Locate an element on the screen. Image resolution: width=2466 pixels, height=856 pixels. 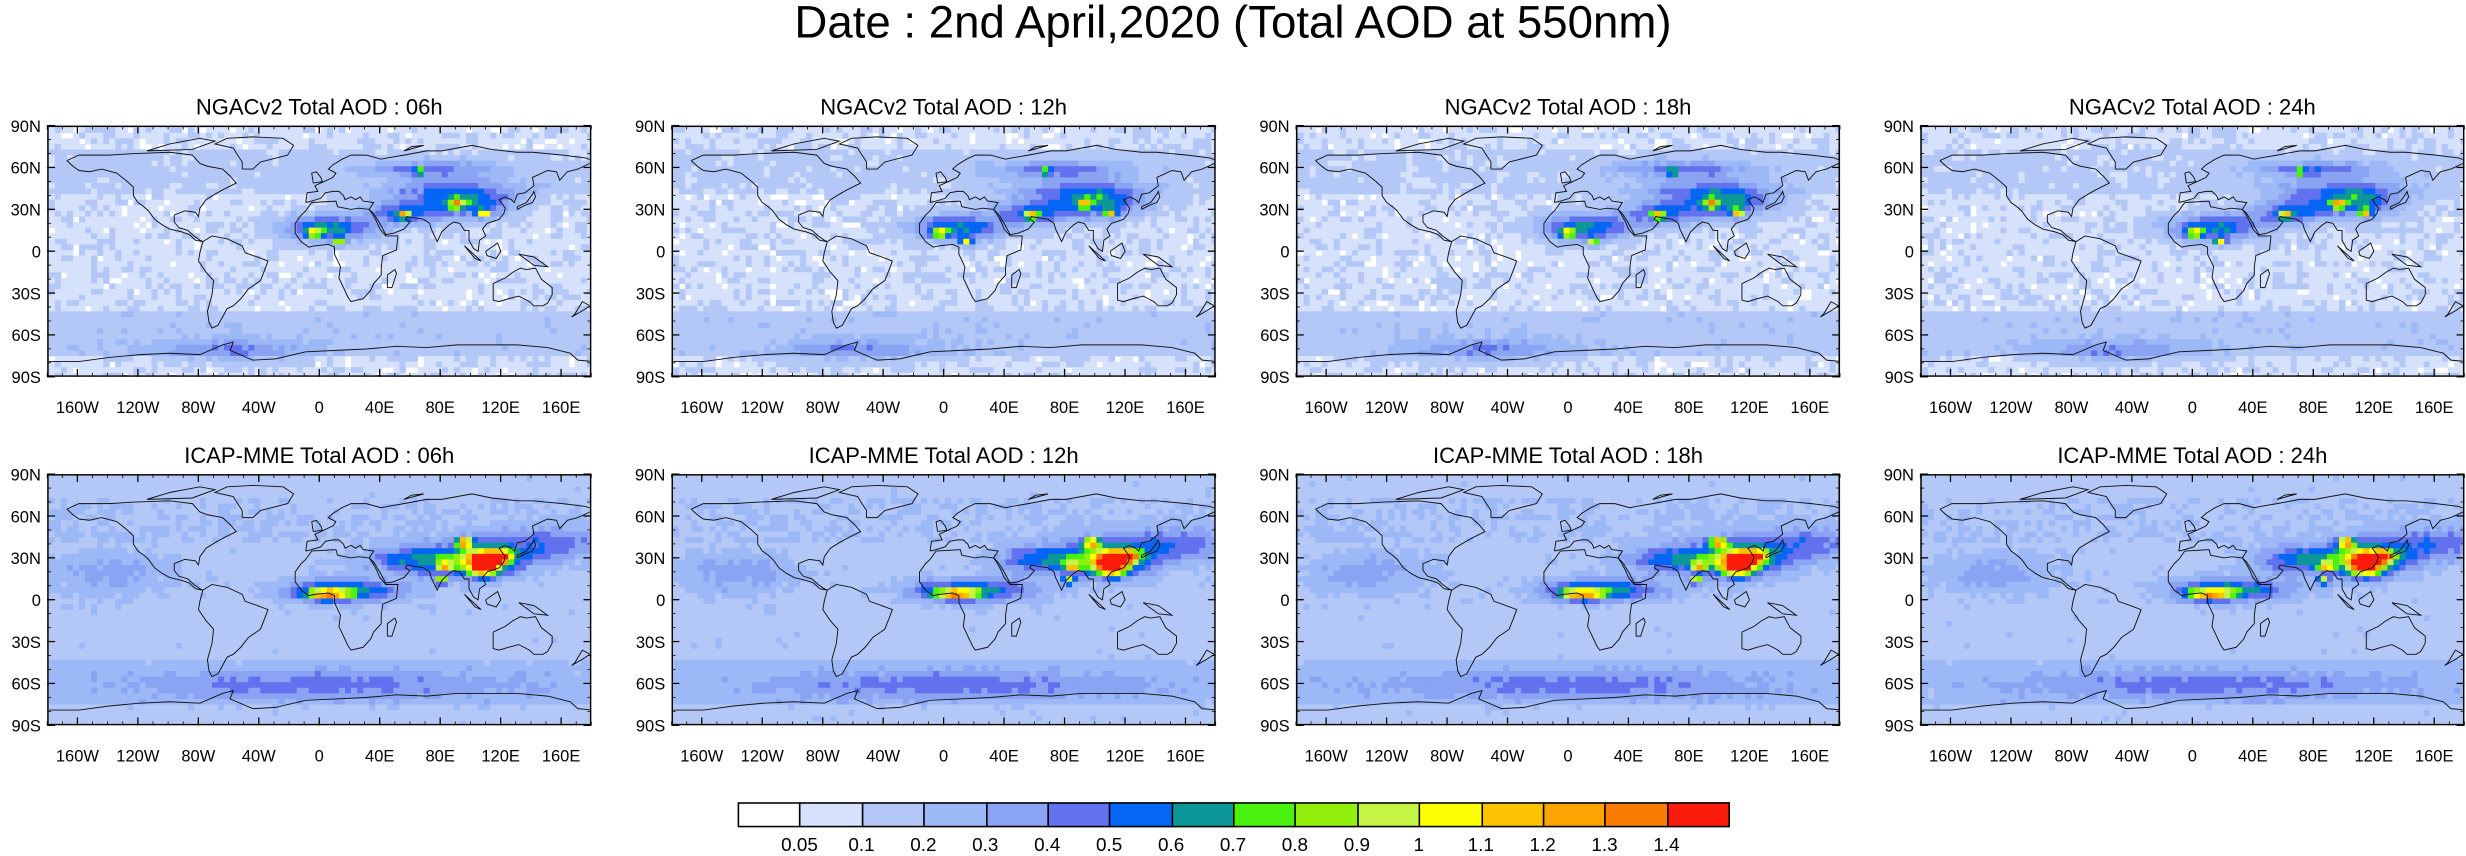
lat-label: 60N is located at coordinates (26, 169).